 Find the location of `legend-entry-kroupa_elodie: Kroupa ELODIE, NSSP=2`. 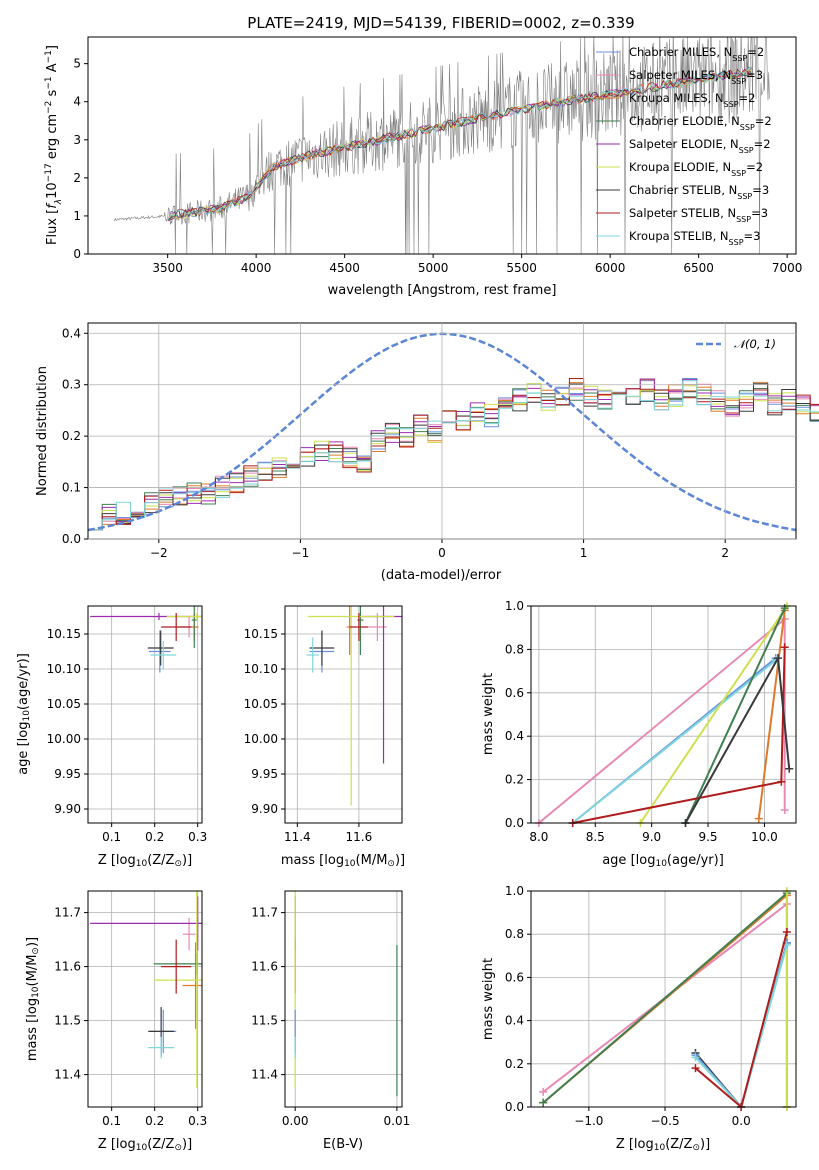

legend-entry-kroupa_elodie: Kroupa ELODIE, NSSP=2 is located at coordinates (696, 169).